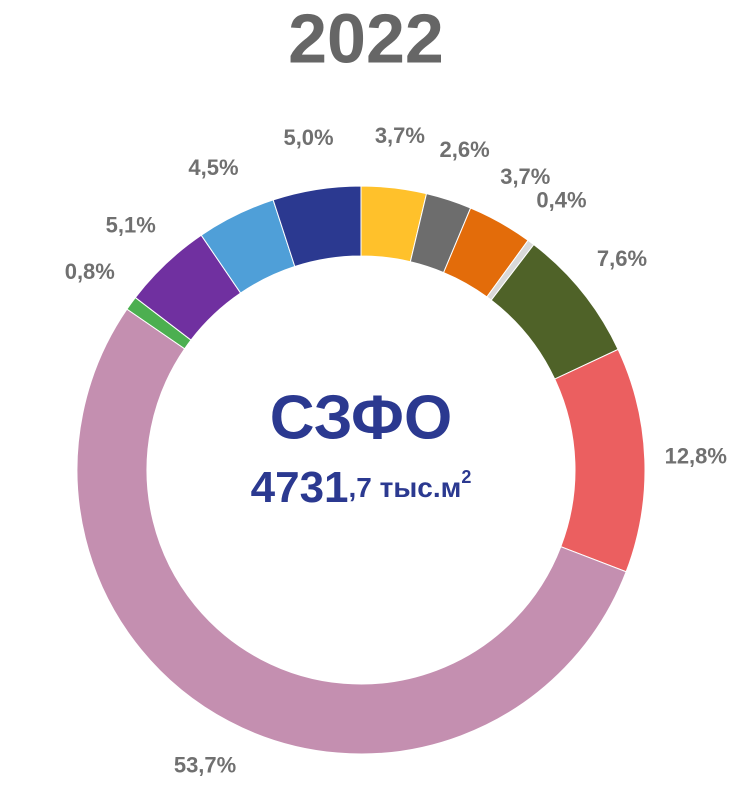  I want to click on chart-title: 2022, so click(366, 38).